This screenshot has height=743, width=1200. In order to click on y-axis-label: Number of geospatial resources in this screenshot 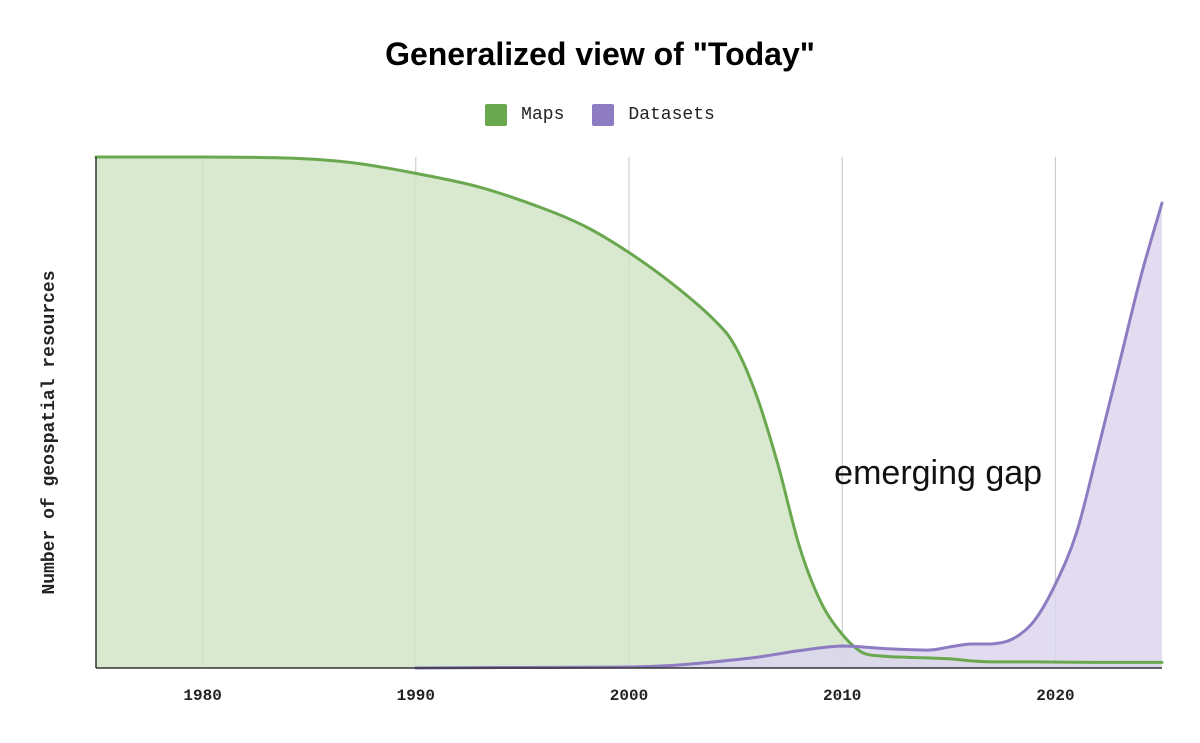, I will do `click(50, 432)`.